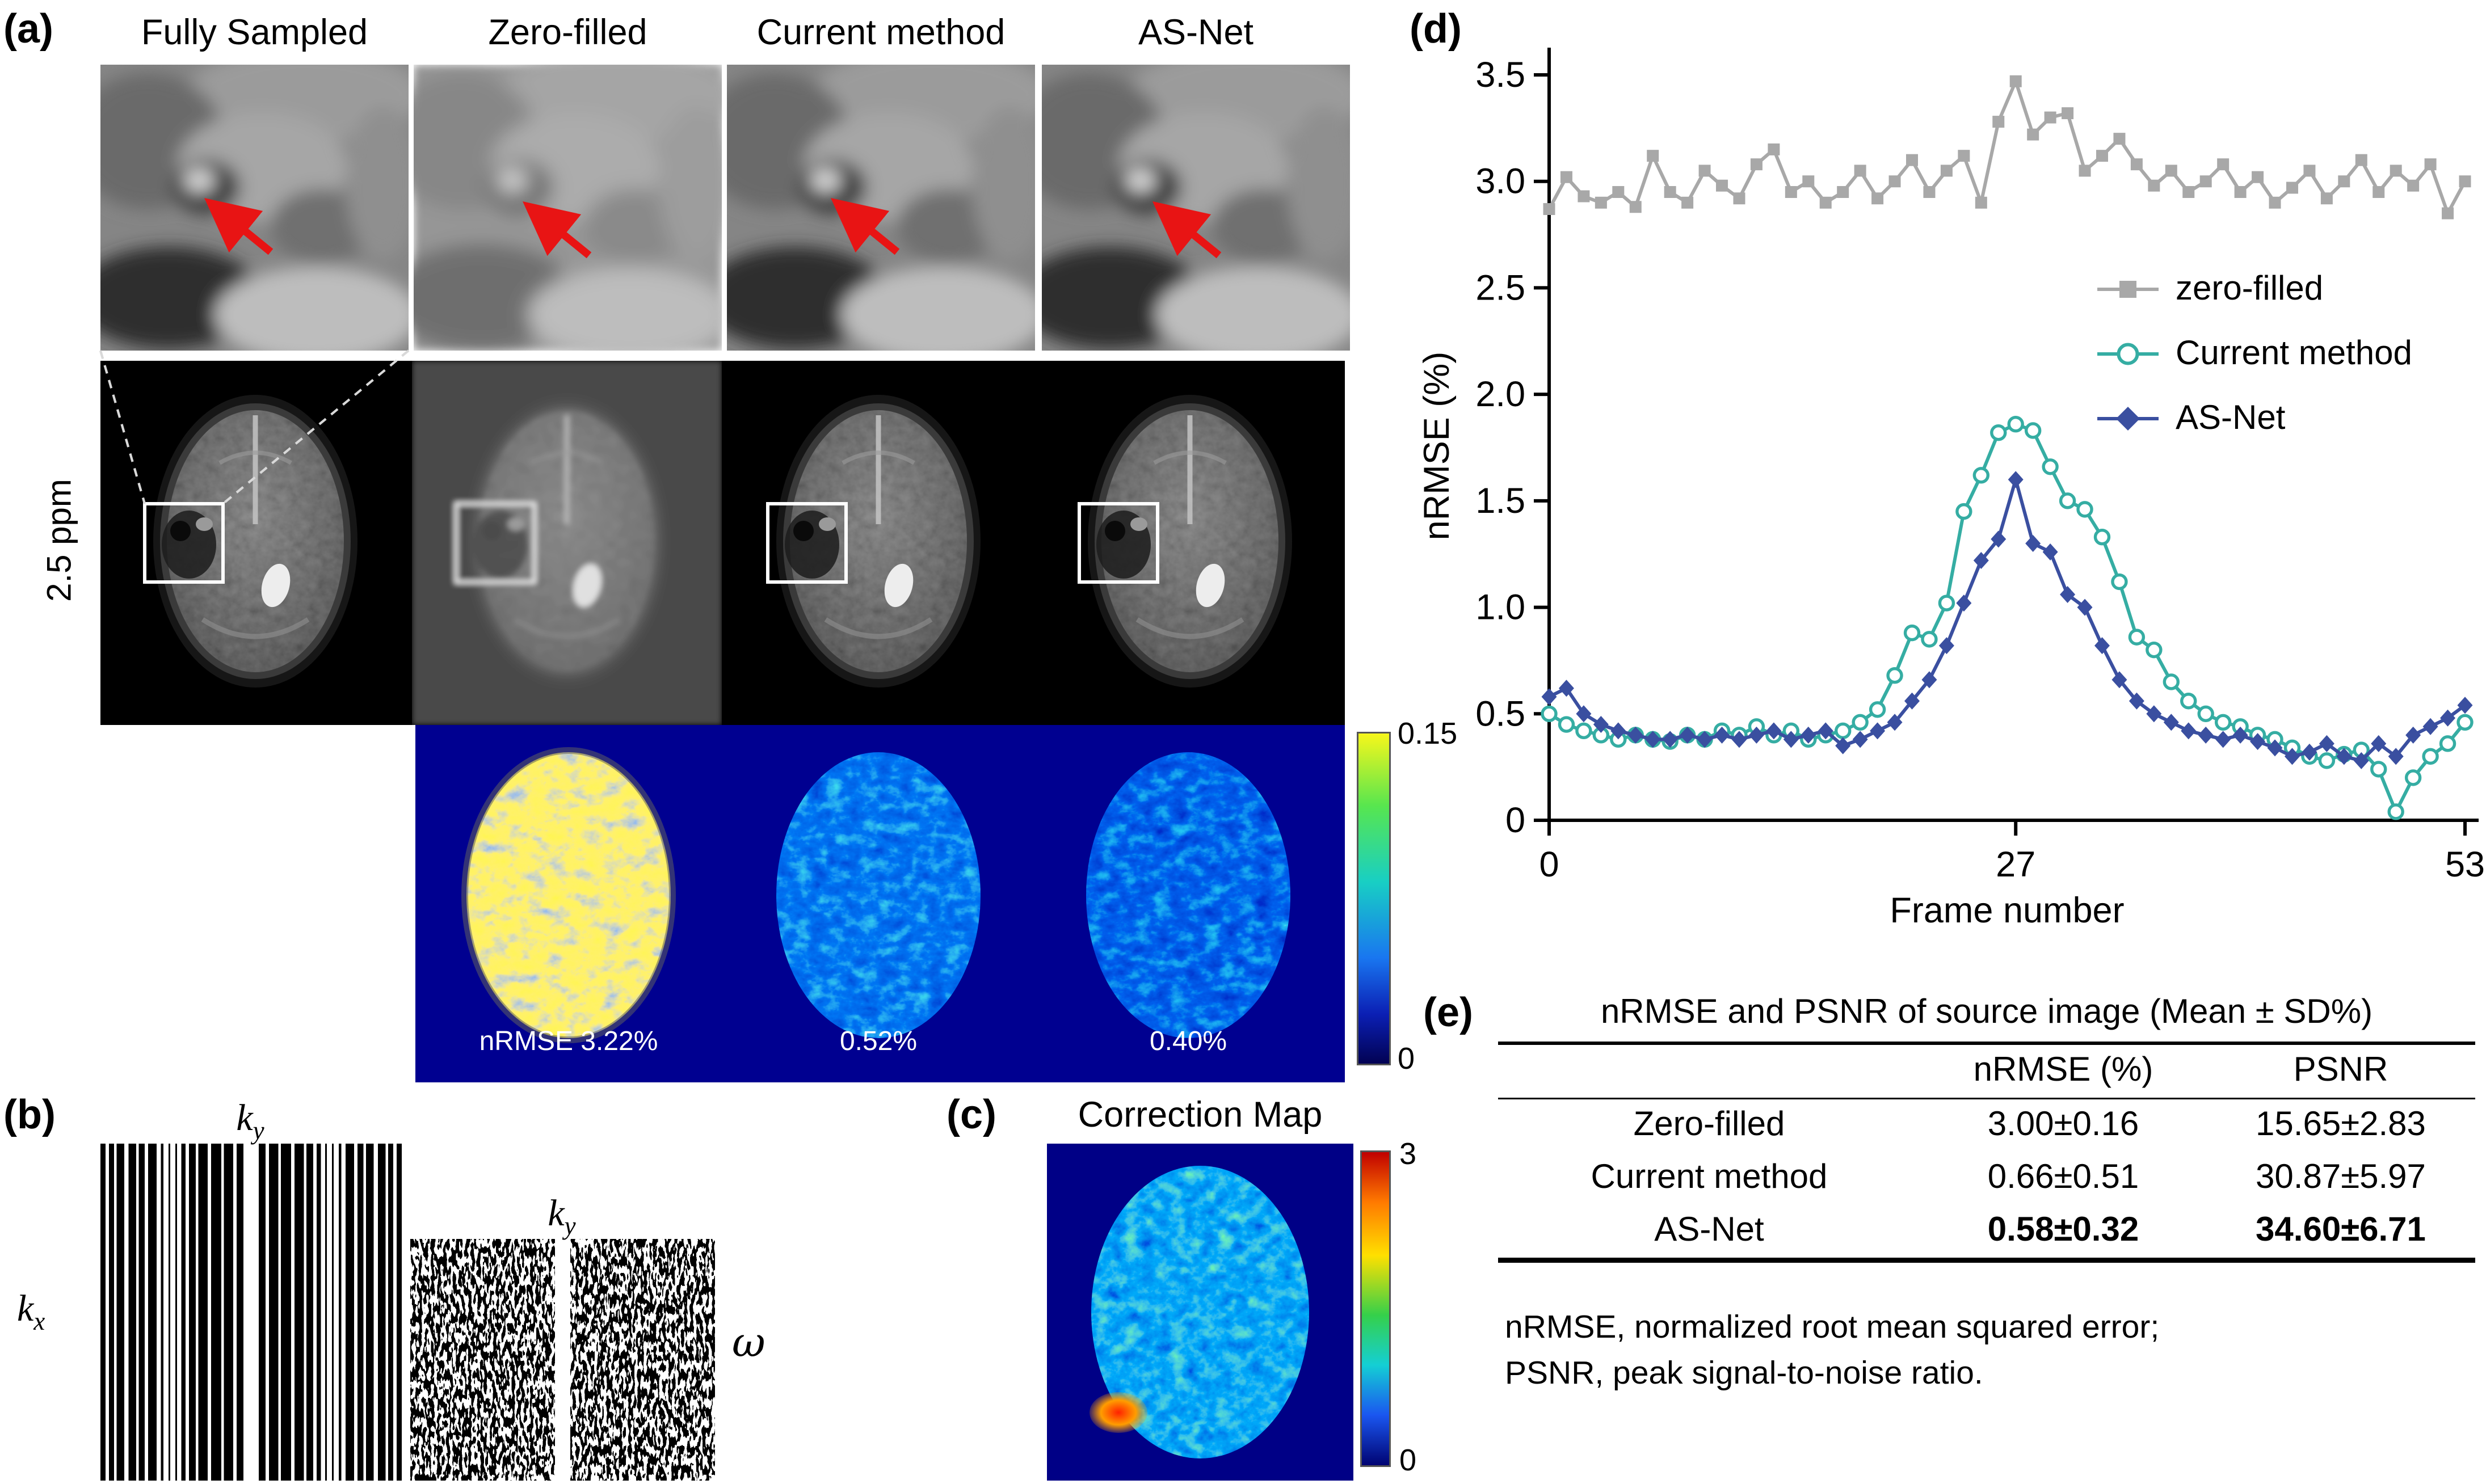 This screenshot has width=2486, height=1484. What do you see at coordinates (881, 33) in the screenshot?
I see `method-title-current-method: Current method` at bounding box center [881, 33].